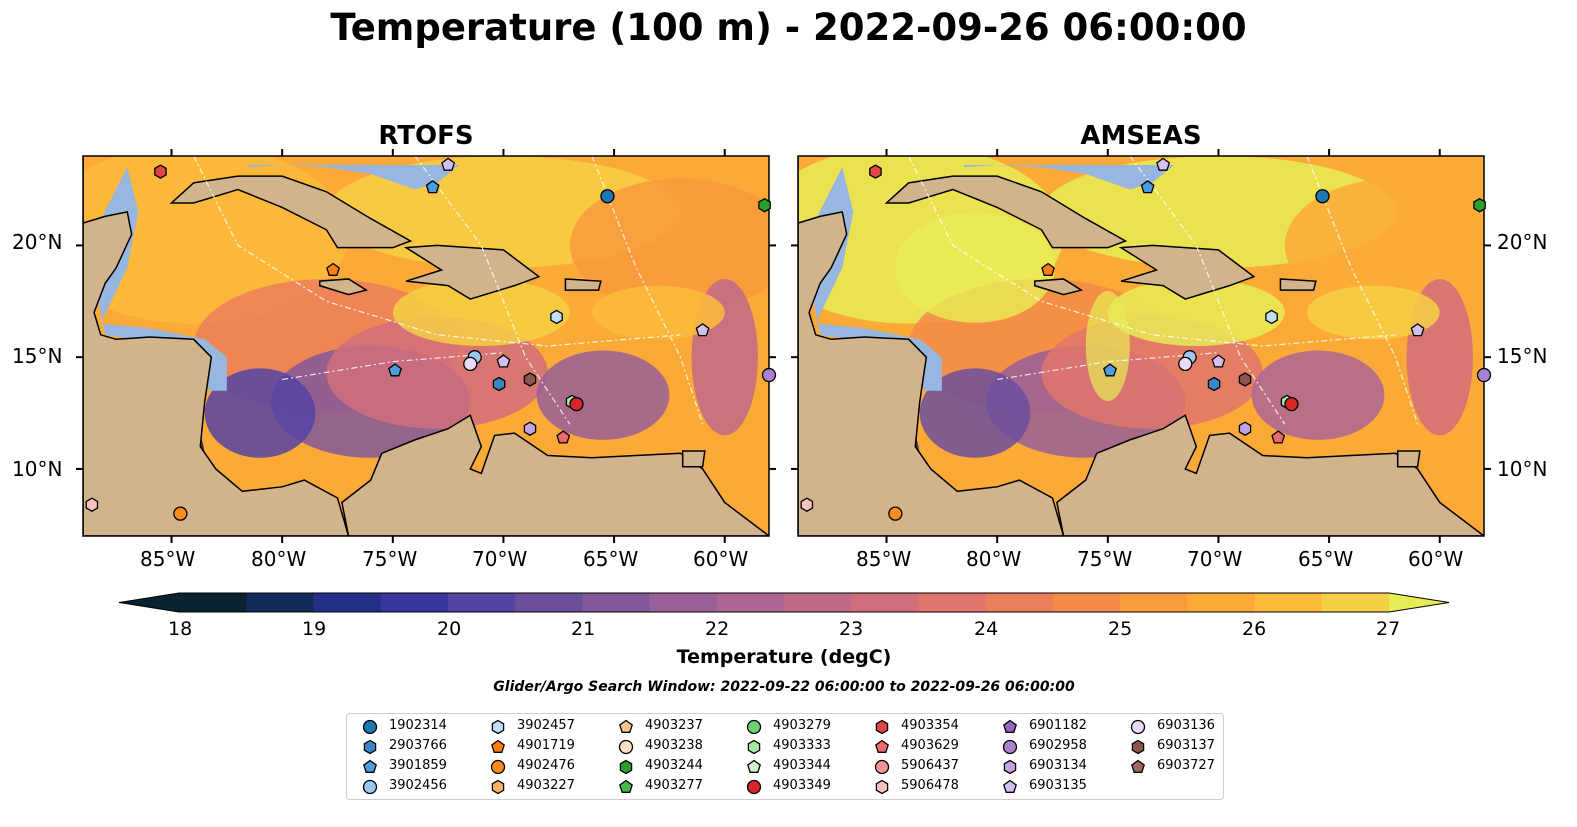 The image size is (1577, 827). I want to click on colorbar, so click(784, 602).